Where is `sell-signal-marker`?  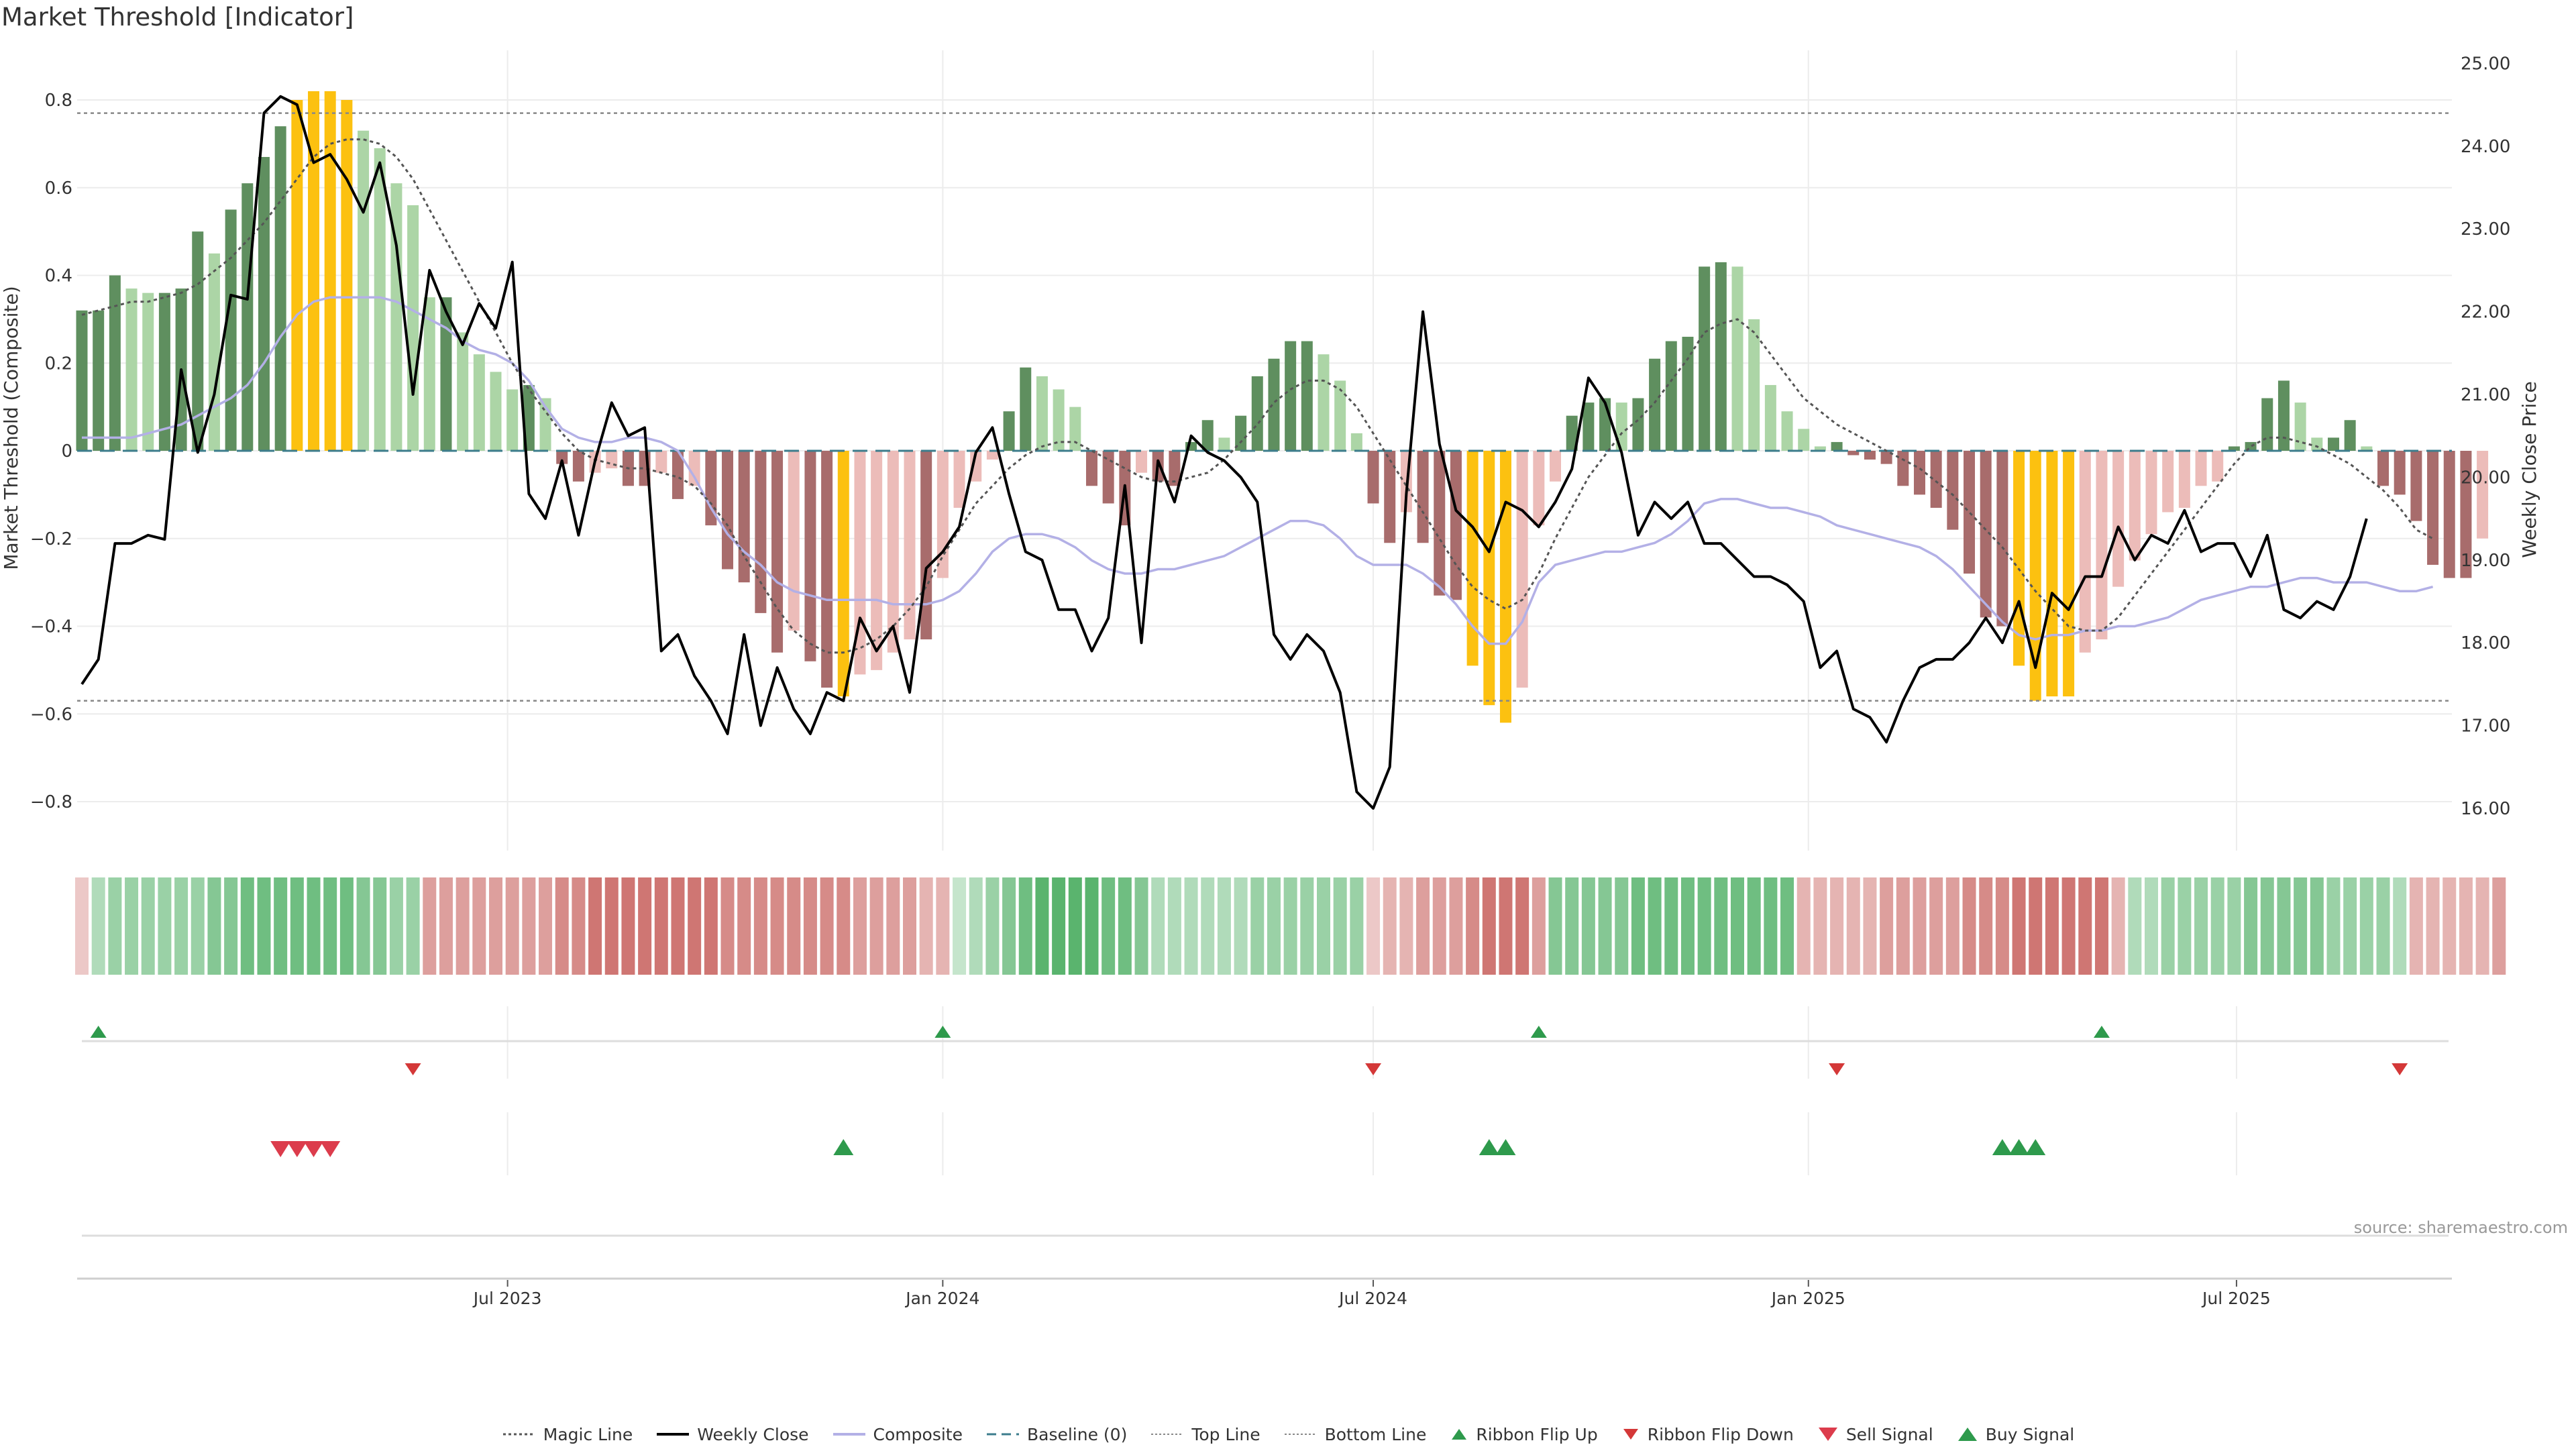 sell-signal-marker is located at coordinates (330, 1149).